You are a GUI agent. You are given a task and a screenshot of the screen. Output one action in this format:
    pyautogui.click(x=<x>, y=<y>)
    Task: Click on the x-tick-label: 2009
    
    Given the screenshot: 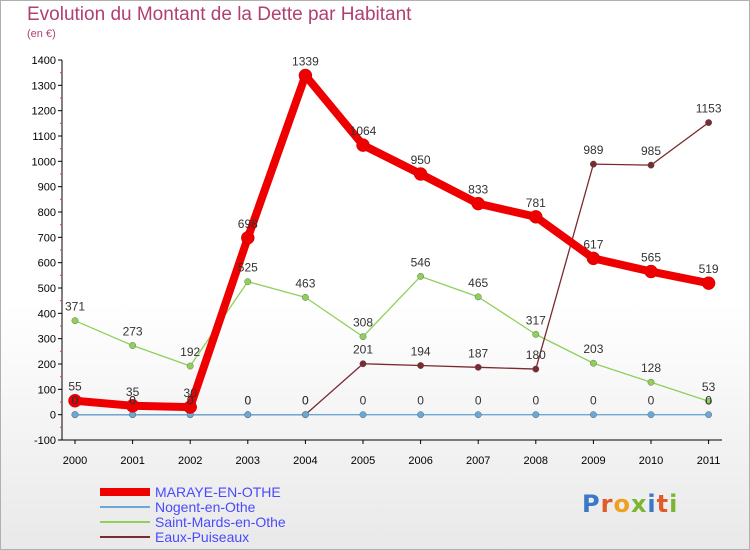 What is the action you would take?
    pyautogui.click(x=593, y=461)
    